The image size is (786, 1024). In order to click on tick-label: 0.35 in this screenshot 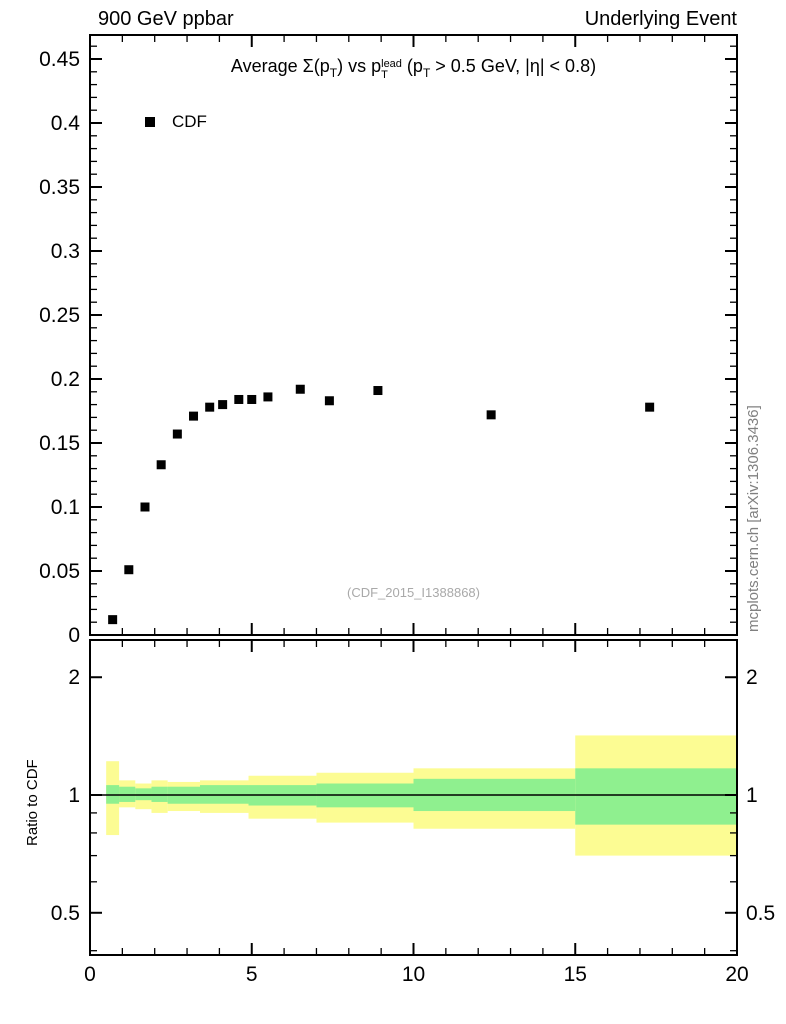, I will do `click(59, 187)`.